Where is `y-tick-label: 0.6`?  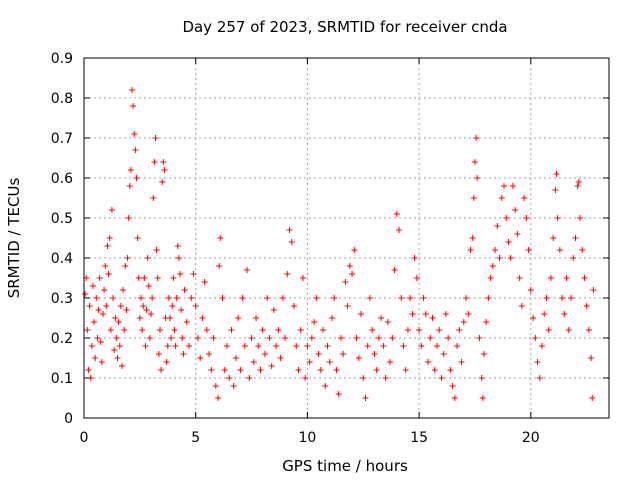 y-tick-label: 0.6 is located at coordinates (62, 179).